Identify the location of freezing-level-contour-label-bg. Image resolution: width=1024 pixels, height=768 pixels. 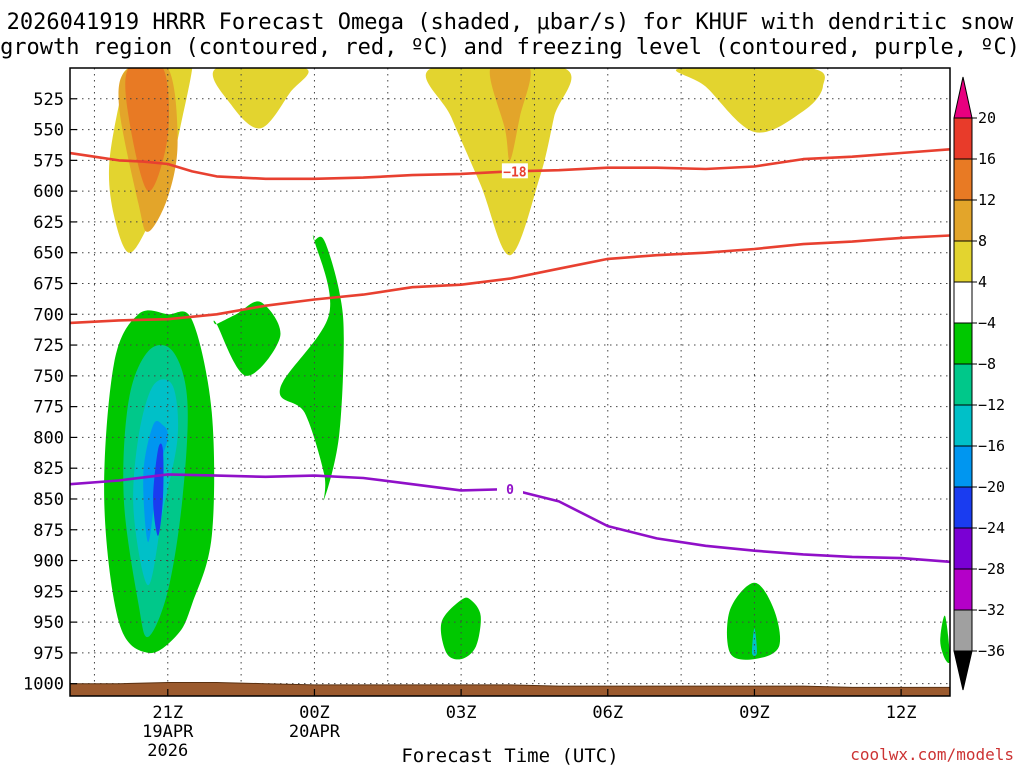
(510, 489).